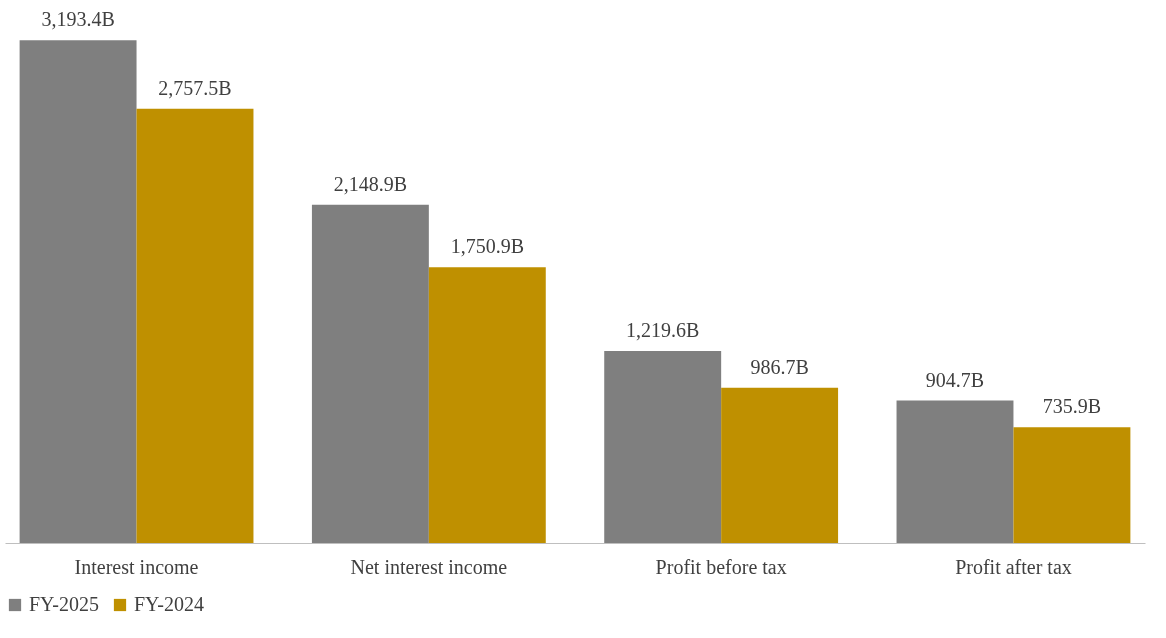 This screenshot has width=1166, height=638. I want to click on x-tick-label: Net interest income, so click(429, 566).